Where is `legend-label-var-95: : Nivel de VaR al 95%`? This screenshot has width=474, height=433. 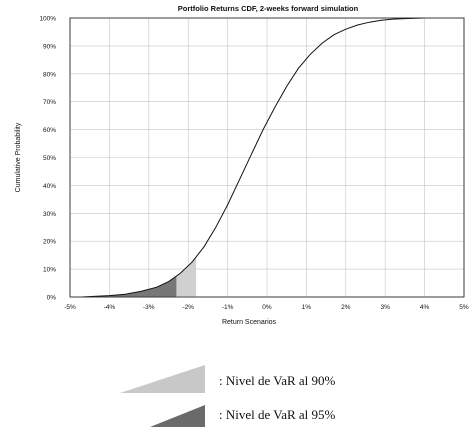
legend-label-var-95: : Nivel de VaR al 95% is located at coordinates (277, 414).